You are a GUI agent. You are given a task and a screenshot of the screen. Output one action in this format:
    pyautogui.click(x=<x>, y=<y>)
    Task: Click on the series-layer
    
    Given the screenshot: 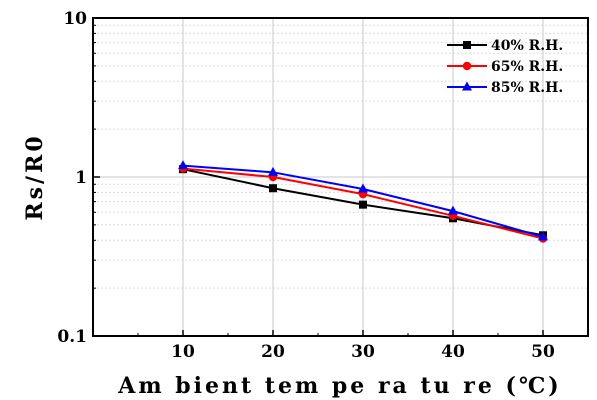 What is the action you would take?
    pyautogui.click(x=363, y=201)
    